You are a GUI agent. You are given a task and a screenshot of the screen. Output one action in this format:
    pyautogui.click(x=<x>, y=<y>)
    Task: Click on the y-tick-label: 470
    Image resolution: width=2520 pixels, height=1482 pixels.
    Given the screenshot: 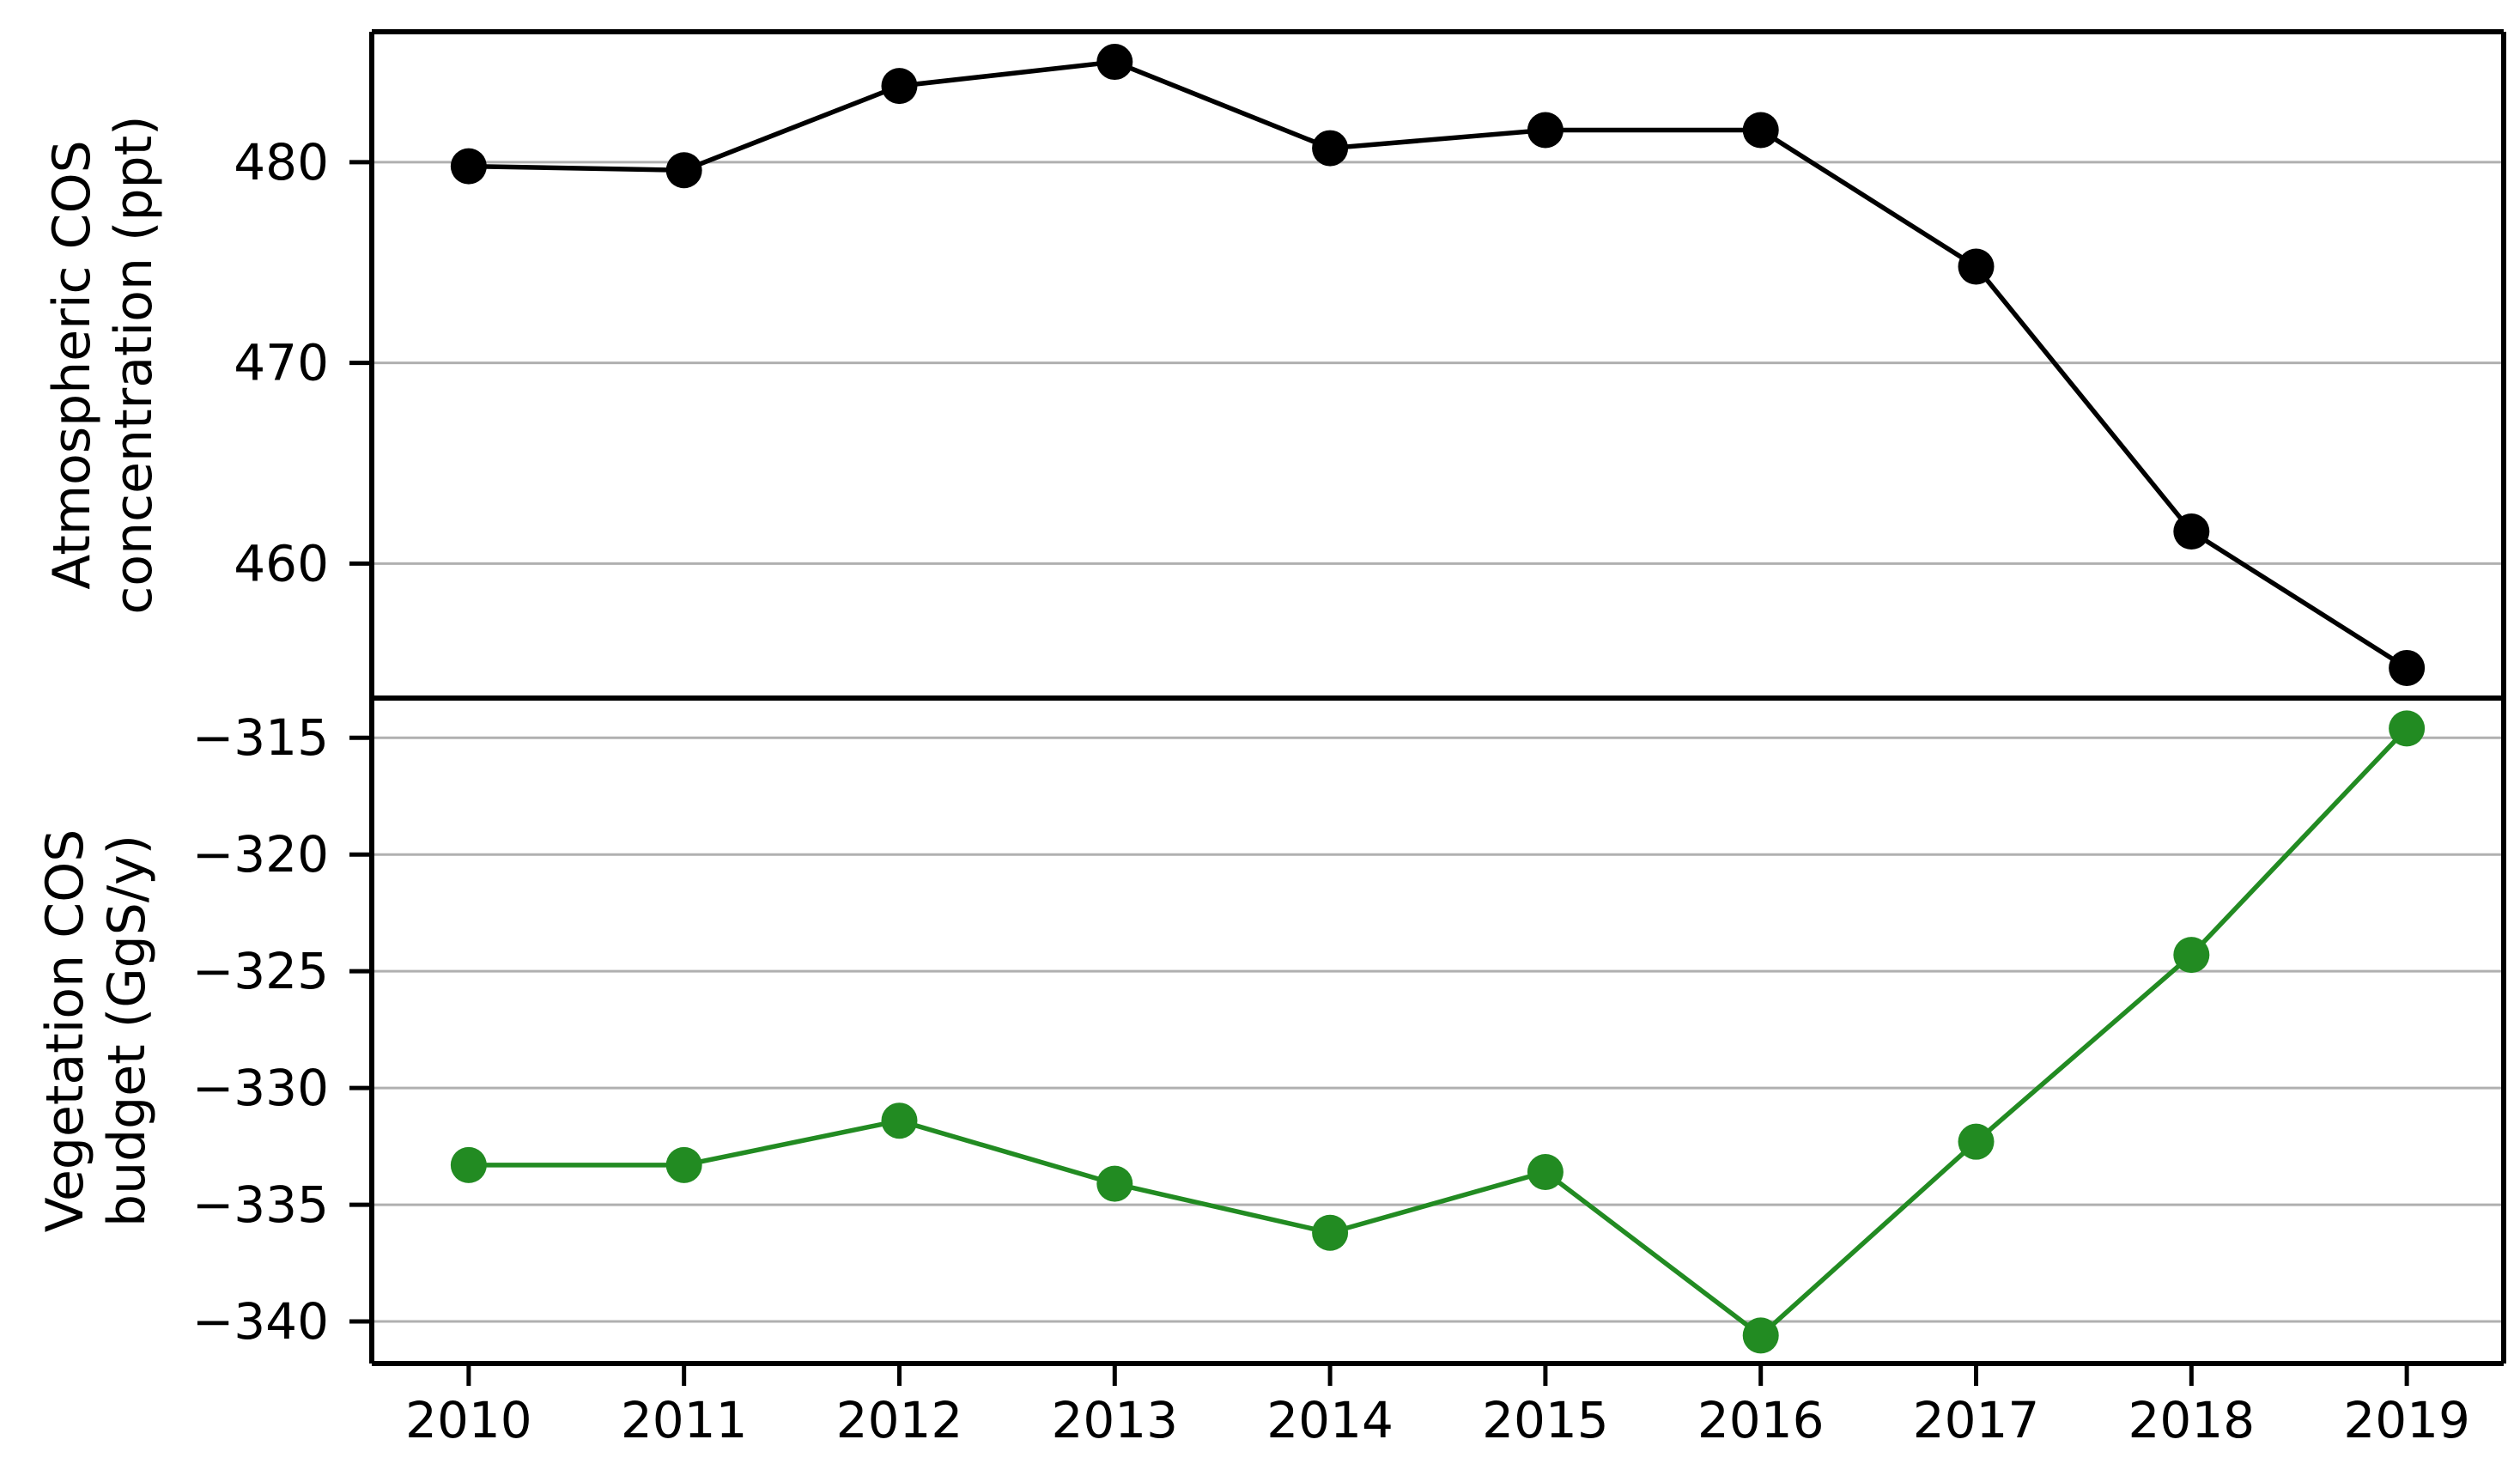 What is the action you would take?
    pyautogui.click(x=281, y=363)
    